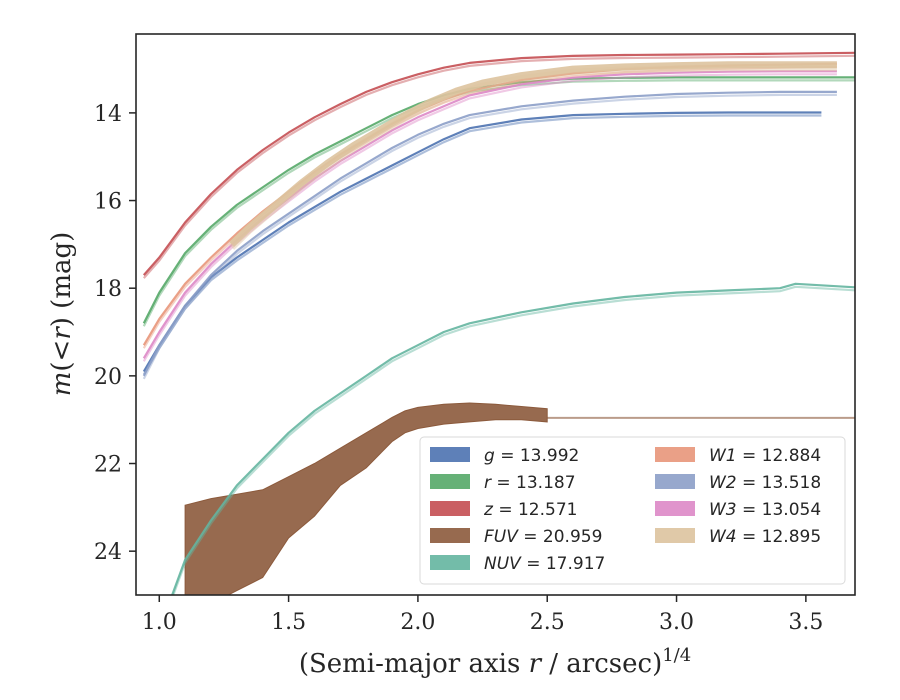 This screenshot has height=700, width=900. Describe the element at coordinates (159, 622) in the screenshot. I see `x-tick-label: 1.0` at that location.